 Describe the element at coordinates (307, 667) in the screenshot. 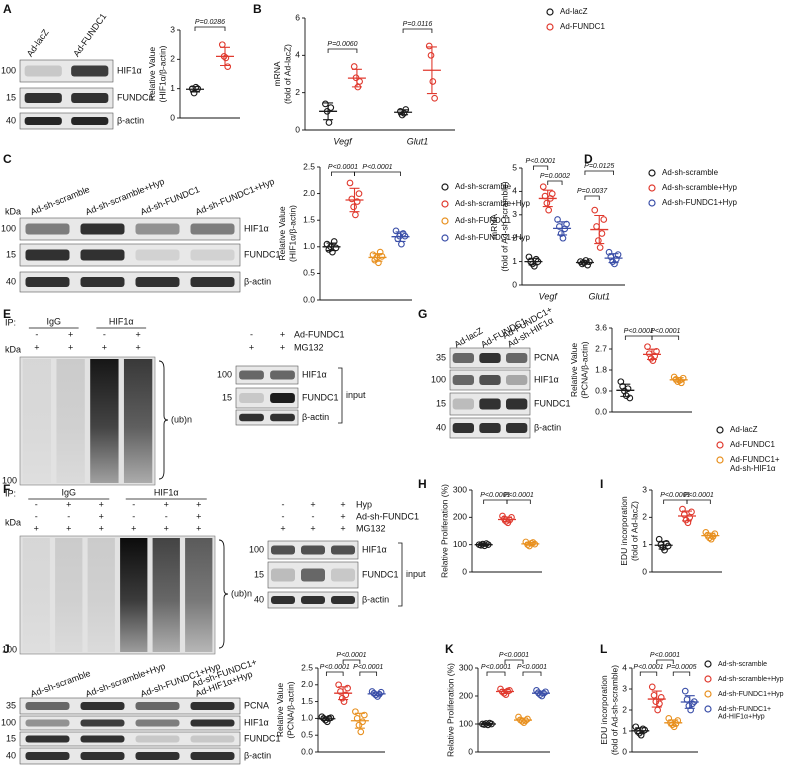

I see `y-tick-label: 2.5` at that location.